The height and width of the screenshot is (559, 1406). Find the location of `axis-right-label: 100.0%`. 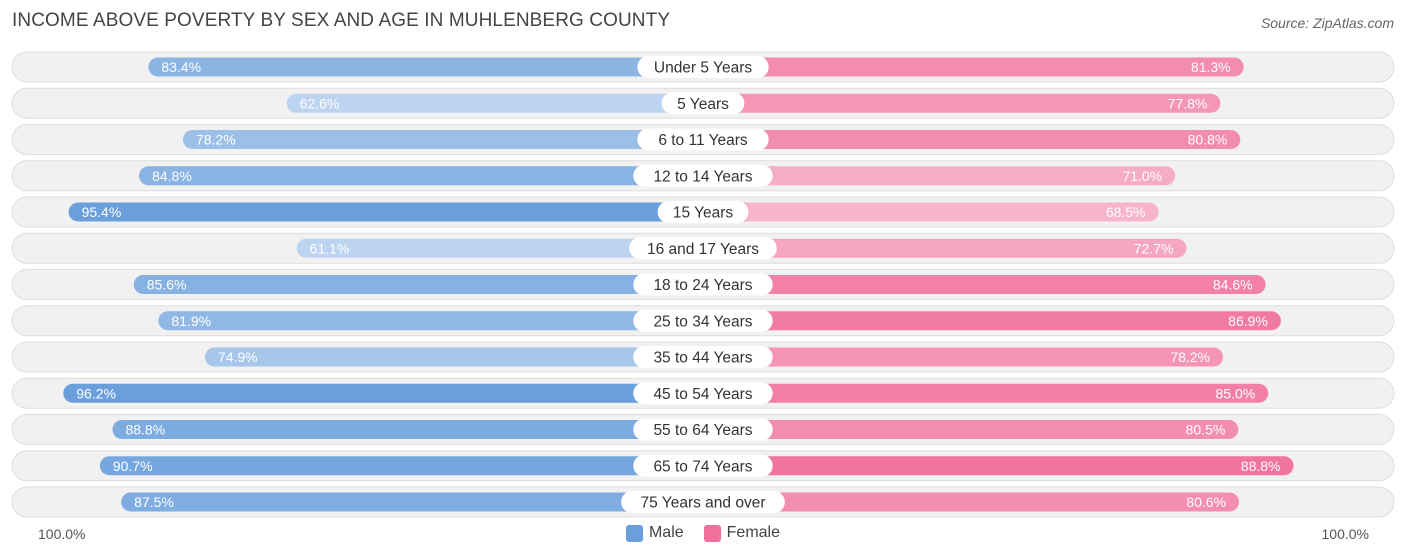

axis-right-label: 100.0% is located at coordinates (1345, 534).